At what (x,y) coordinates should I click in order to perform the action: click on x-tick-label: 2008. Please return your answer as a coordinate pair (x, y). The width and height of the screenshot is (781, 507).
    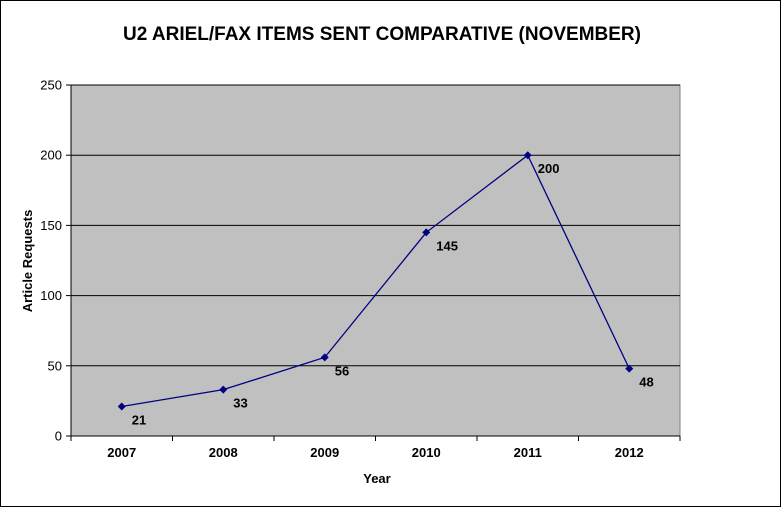
    Looking at the image, I should click on (223, 452).